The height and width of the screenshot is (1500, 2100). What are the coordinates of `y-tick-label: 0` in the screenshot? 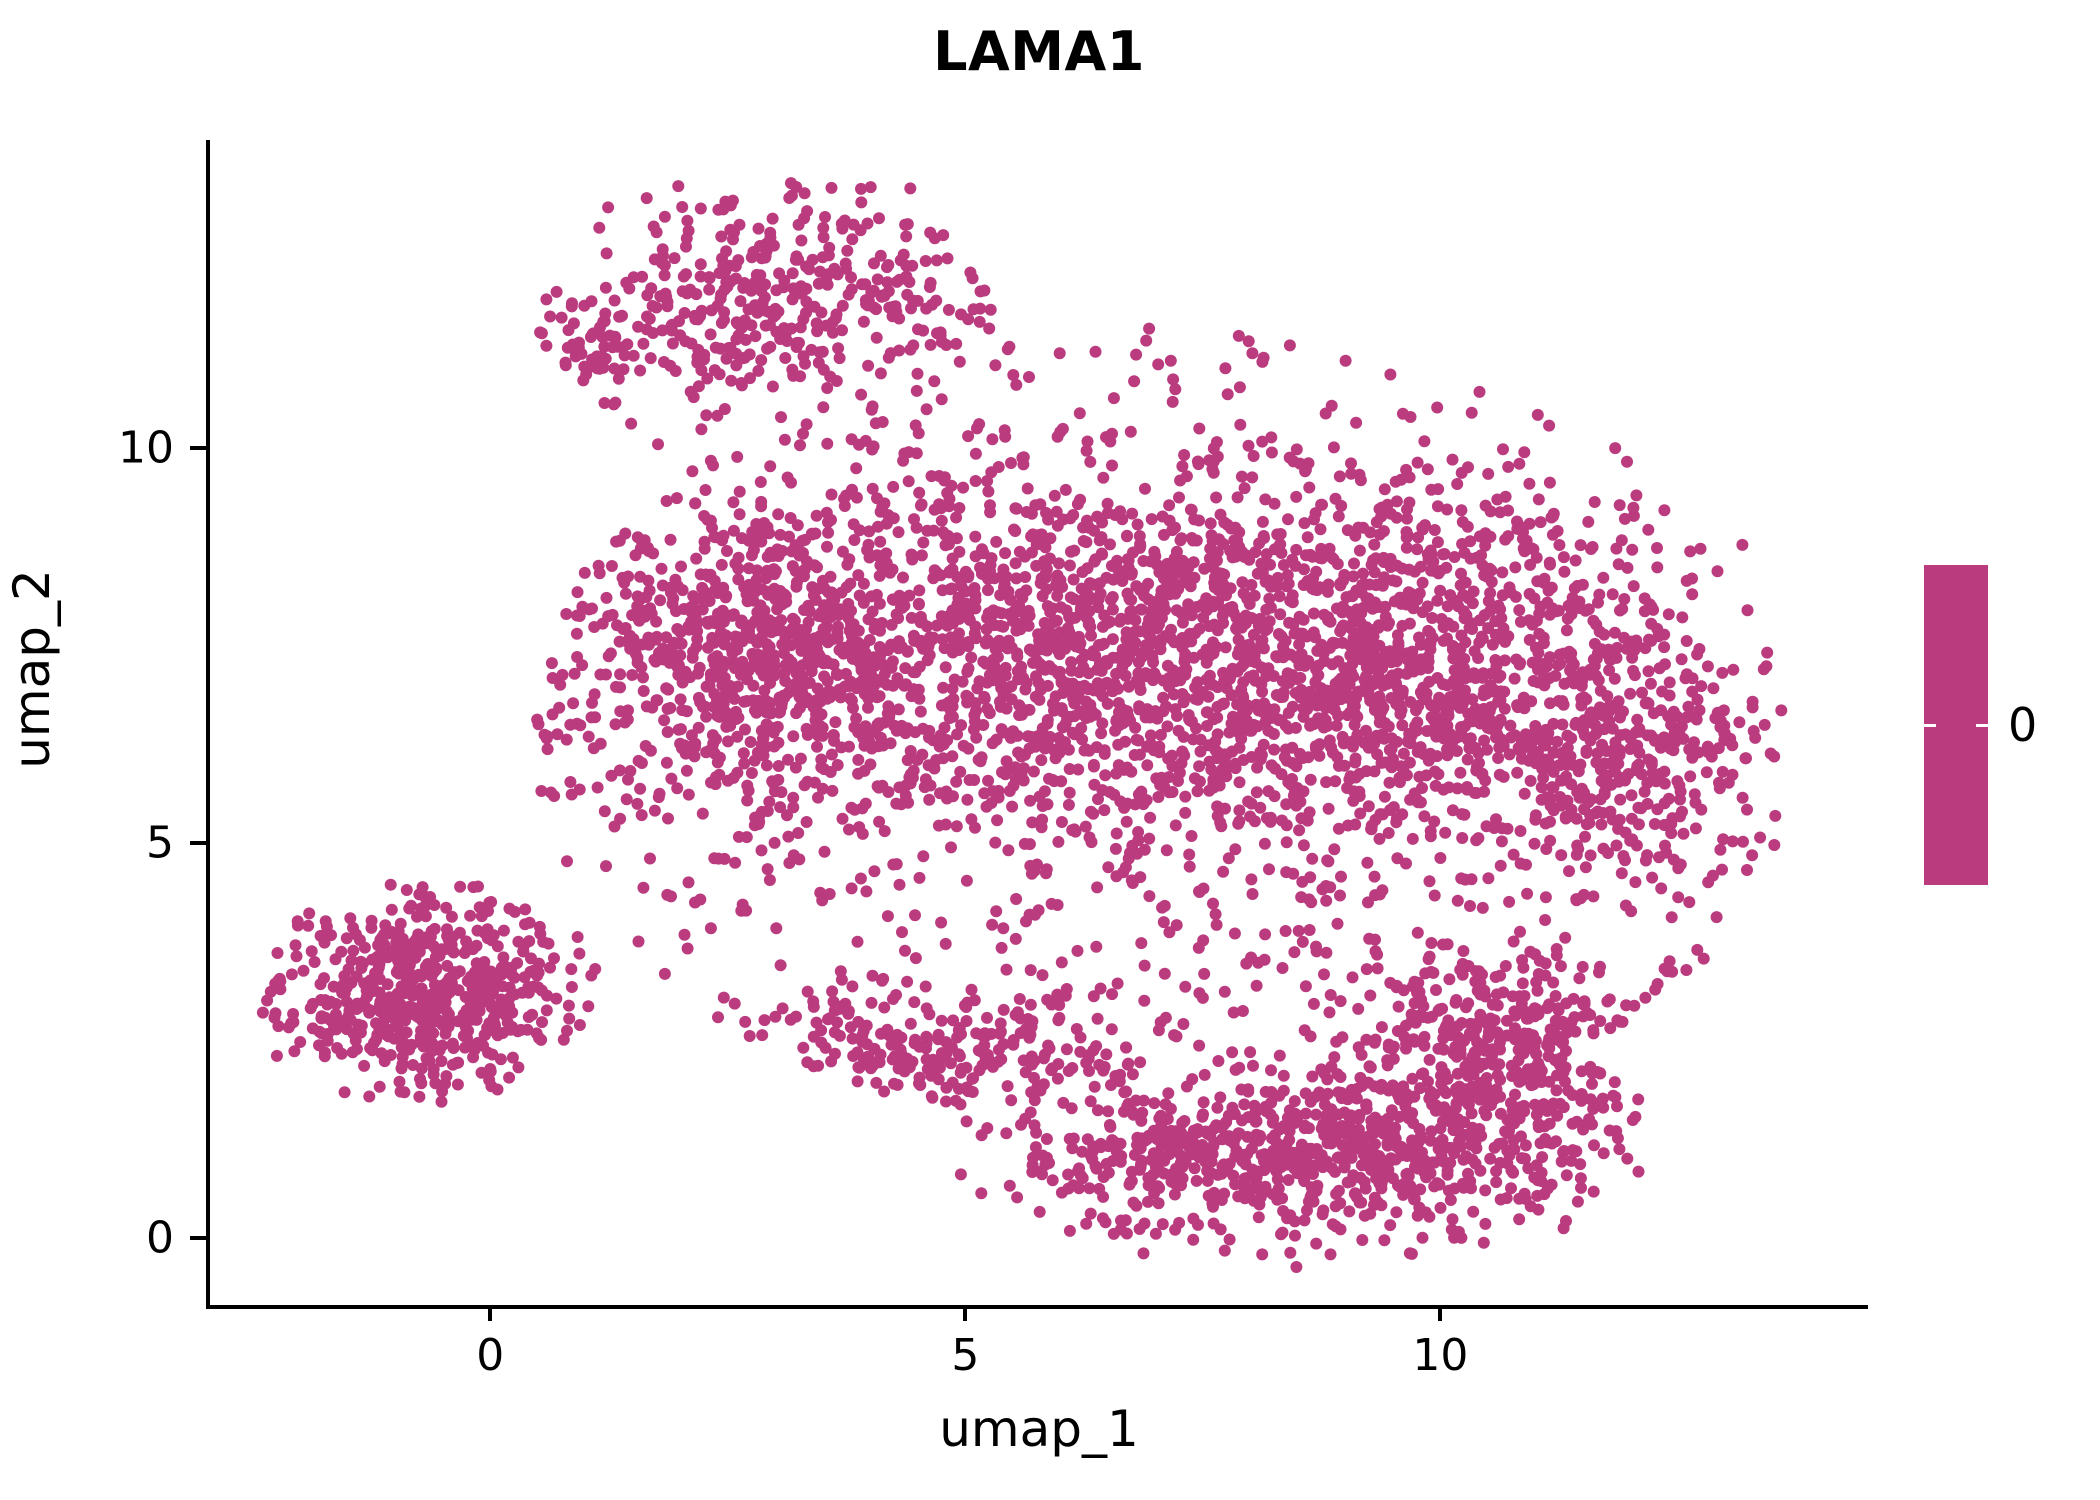 It's located at (160, 1238).